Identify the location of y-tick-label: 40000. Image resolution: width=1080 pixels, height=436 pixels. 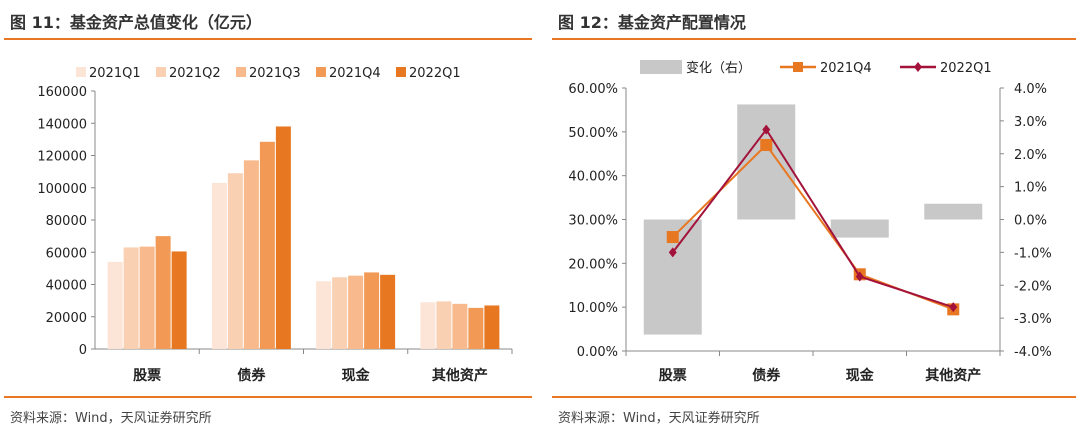
(66, 286).